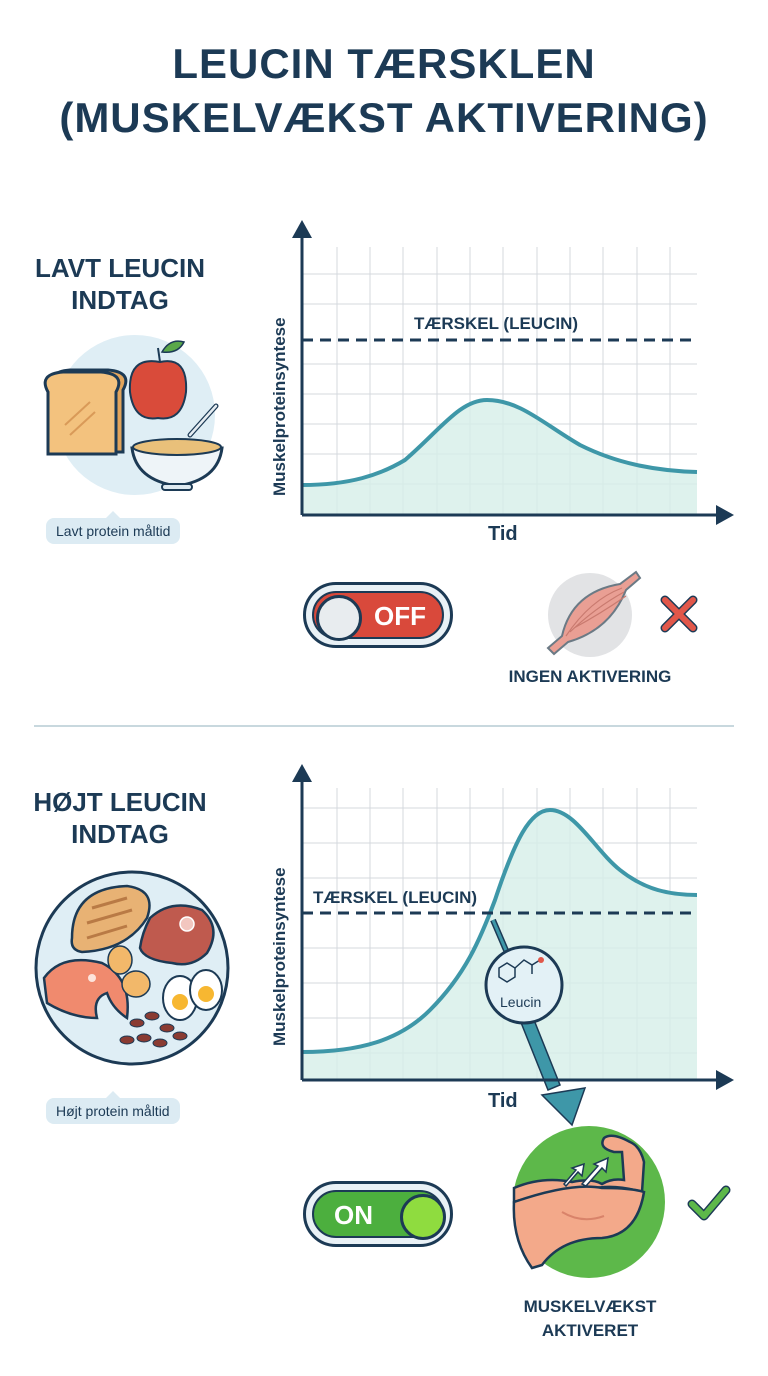 This screenshot has width=768, height=1376. I want to click on on-toggle: ON, so click(378, 1214).